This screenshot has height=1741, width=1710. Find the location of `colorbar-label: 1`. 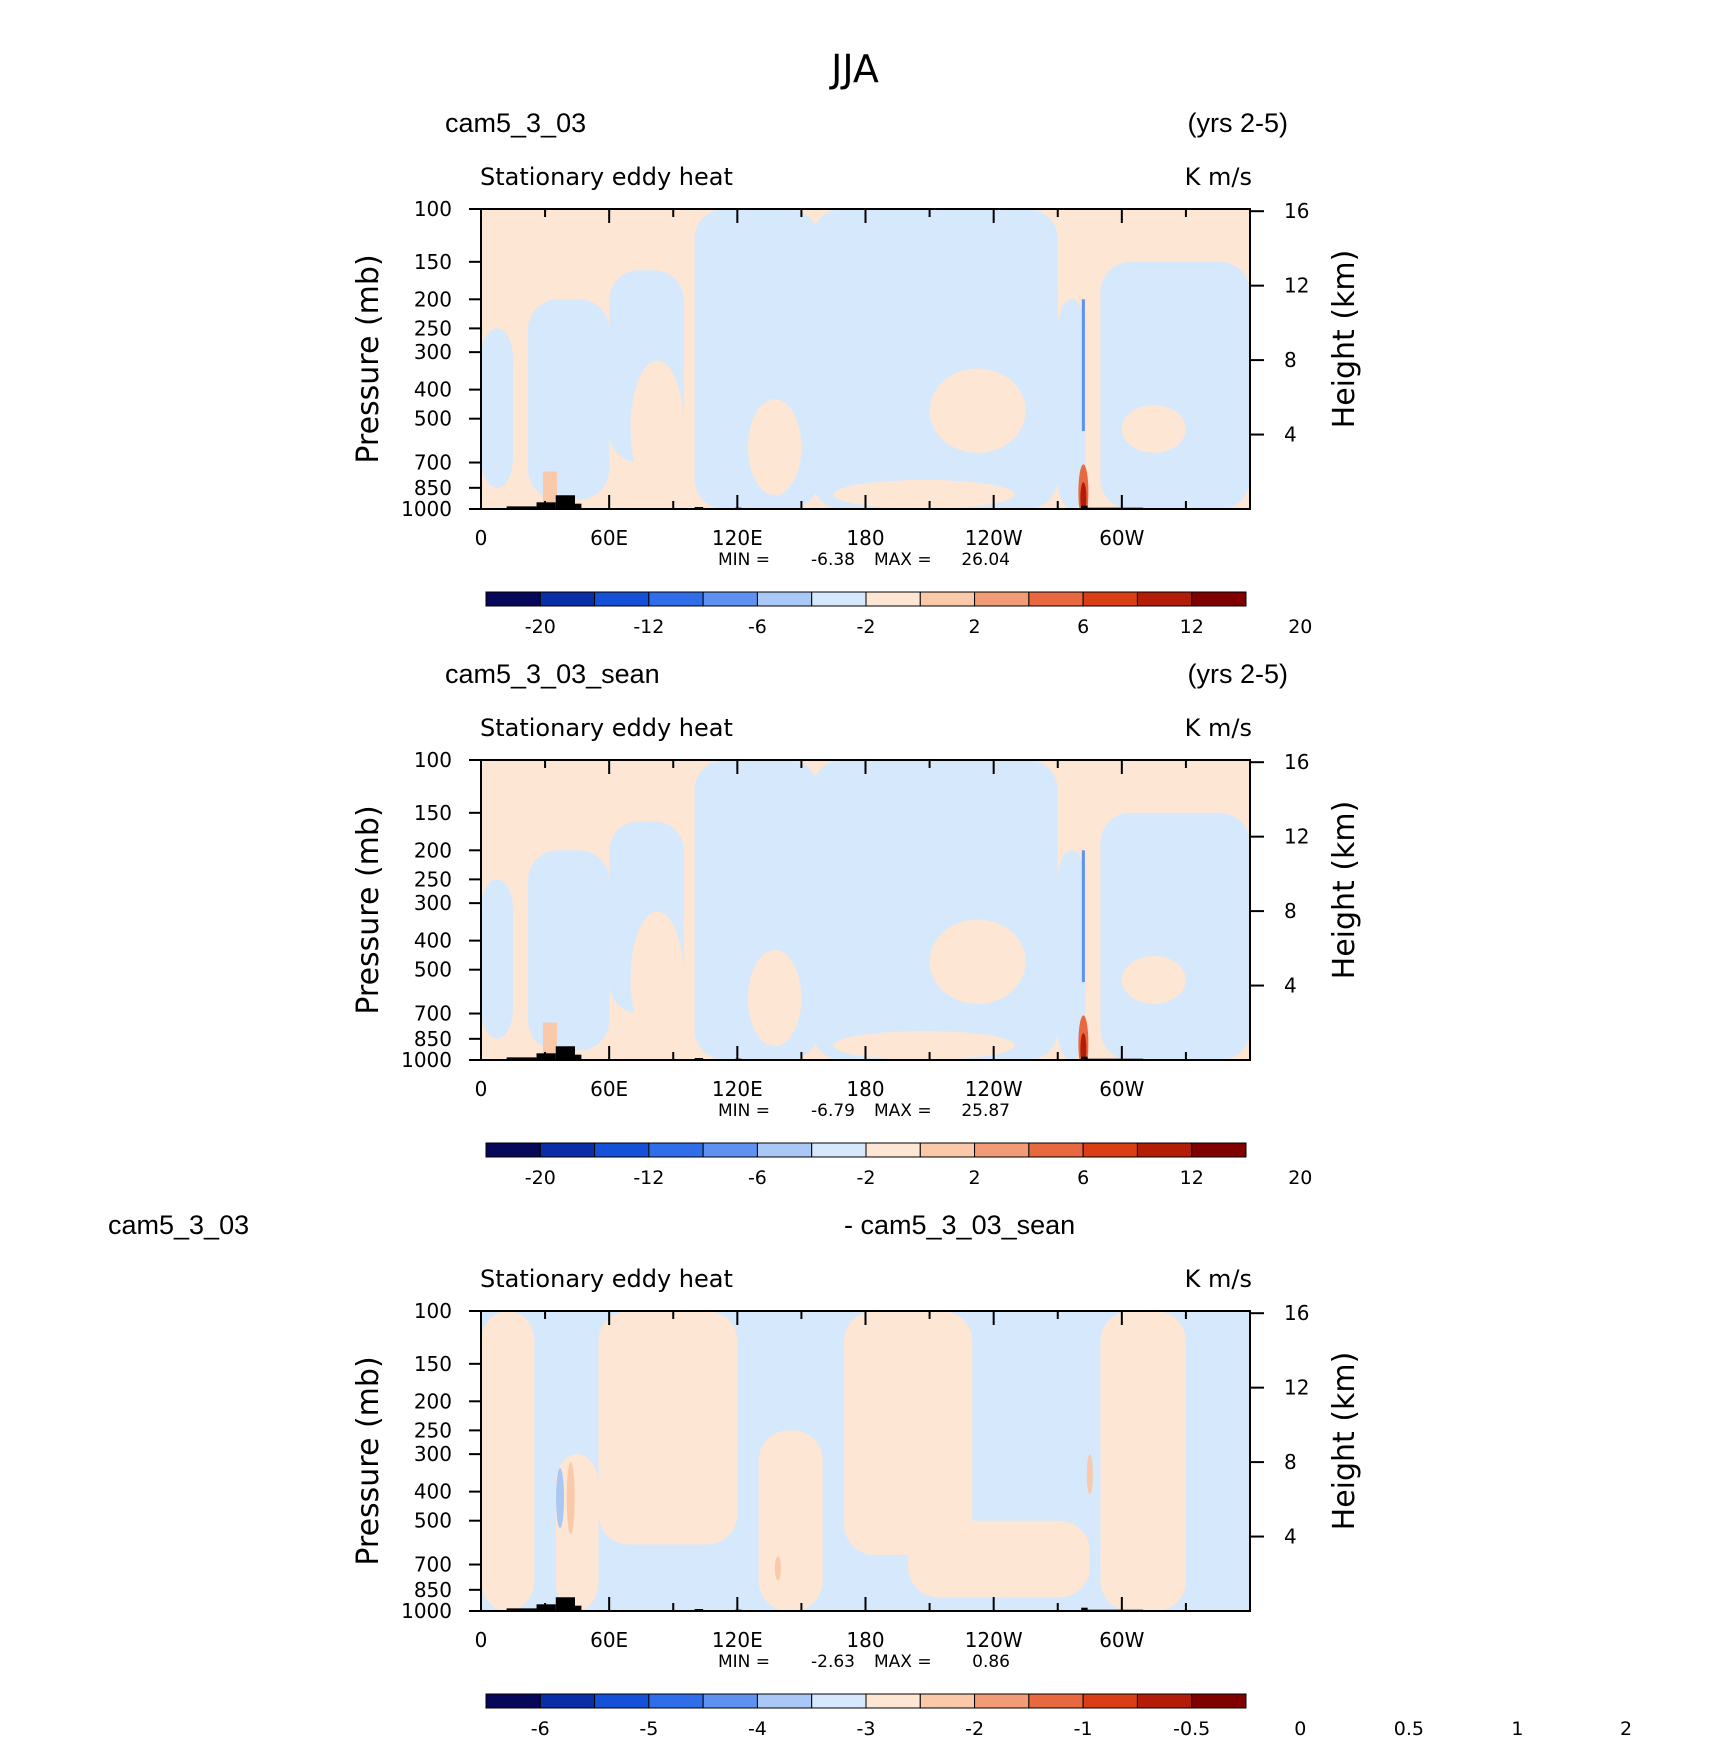

colorbar-label: 1 is located at coordinates (1517, 1729).